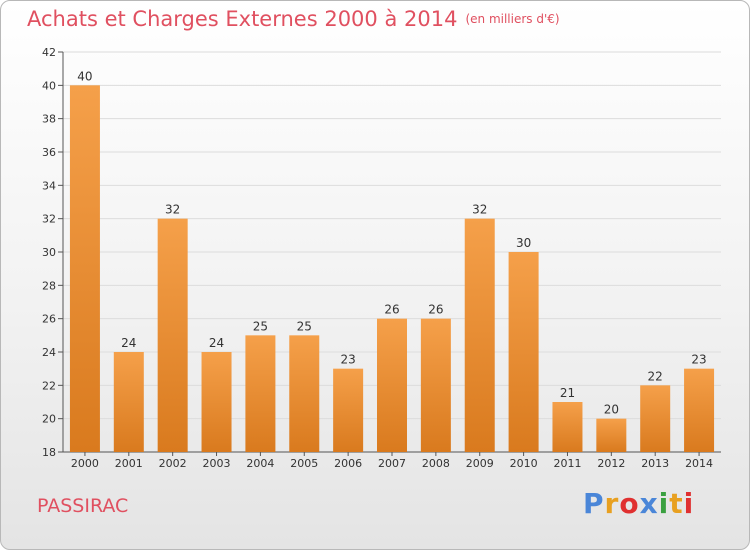 This screenshot has width=750, height=550. I want to click on y-tick-label: 30, so click(49, 252).